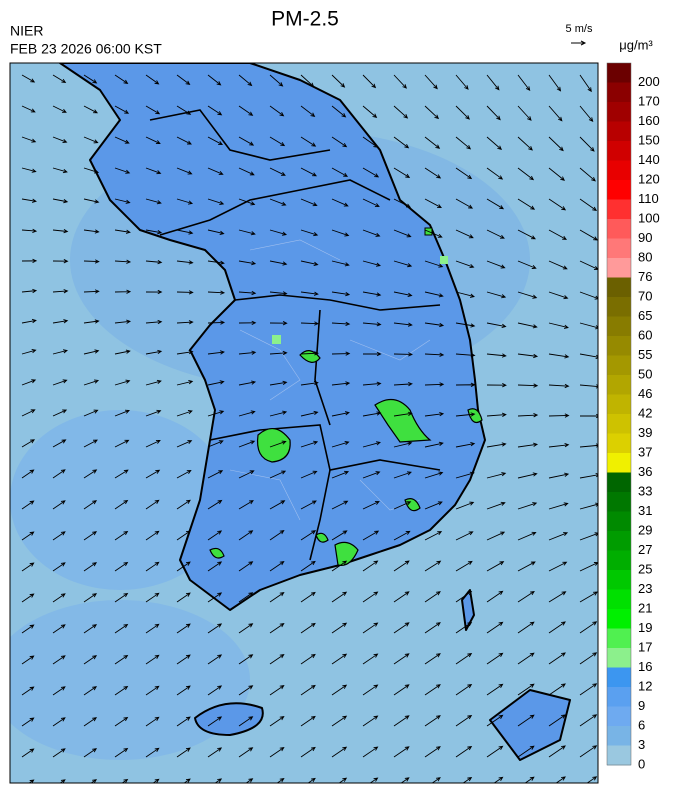 The height and width of the screenshot is (795, 673). Describe the element at coordinates (86, 49) in the screenshot. I see `timestamp: FEB 23 2026 06:00 KST` at that location.